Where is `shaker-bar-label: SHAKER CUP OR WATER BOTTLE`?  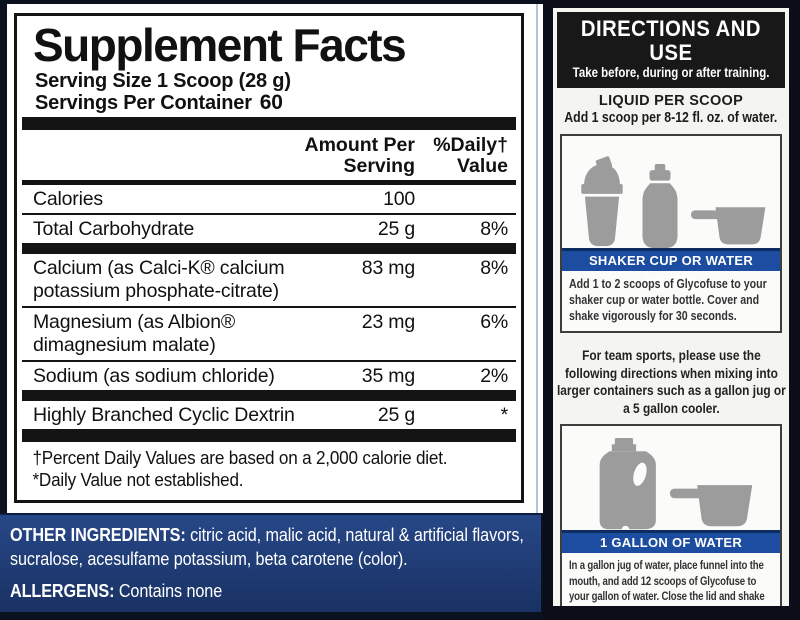
shaker-bar-label: SHAKER CUP OR WATER BOTTLE is located at coordinates (671, 268).